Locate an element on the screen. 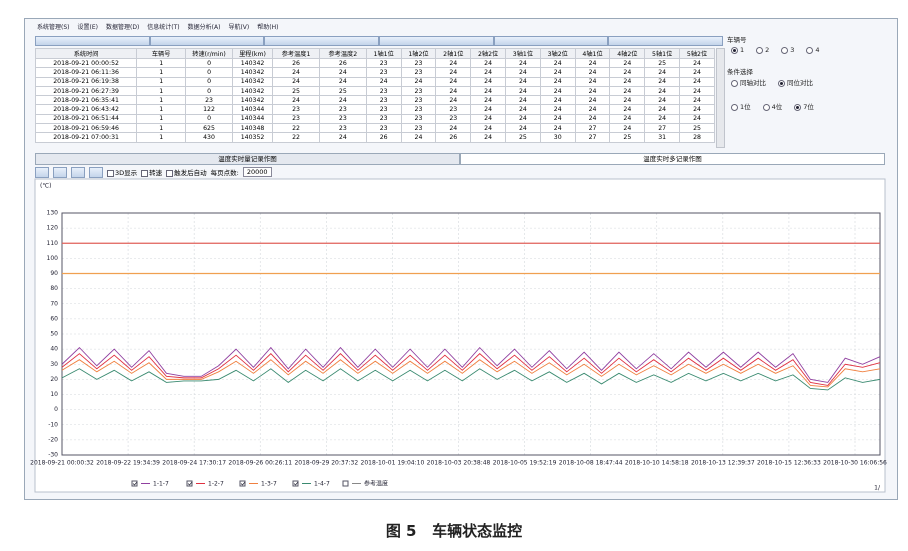 This screenshot has height=551, width=908. menu-item: 系统管理(S) is located at coordinates (53, 27).